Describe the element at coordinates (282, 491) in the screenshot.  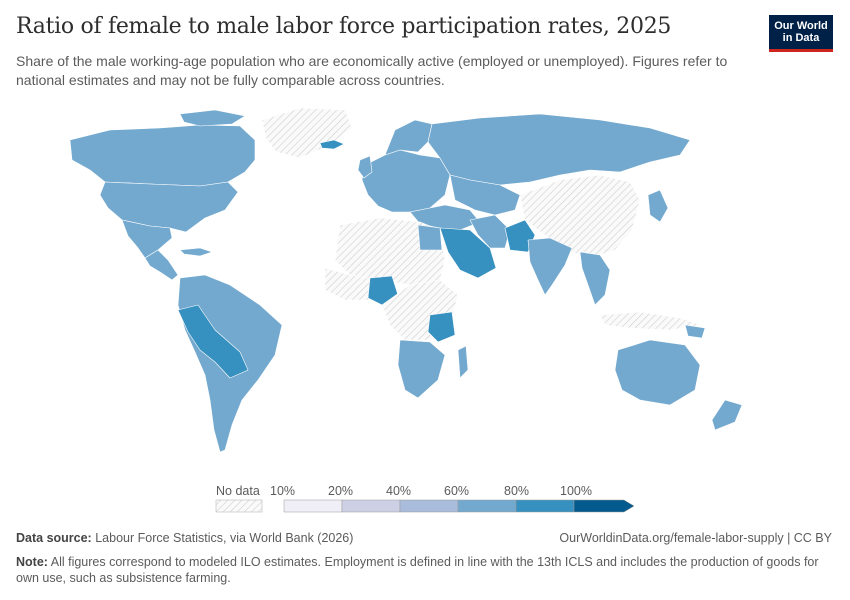
I see `legend-tick-10: 10%` at that location.